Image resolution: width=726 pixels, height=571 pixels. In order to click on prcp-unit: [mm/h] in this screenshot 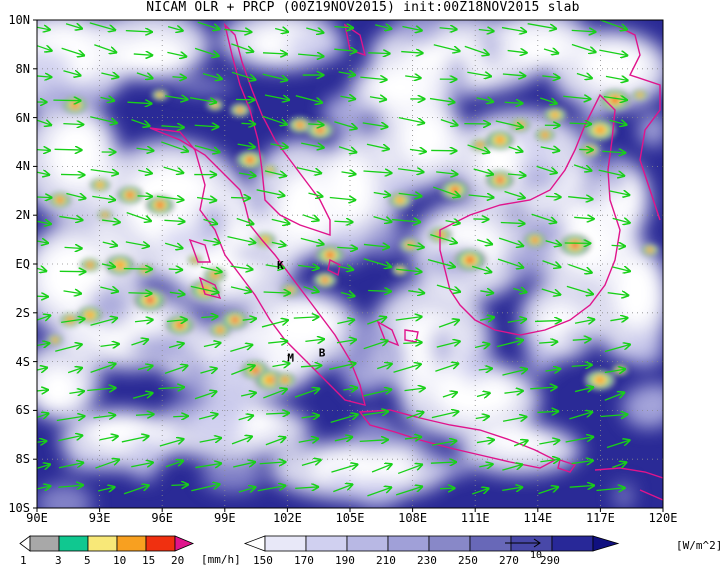, I will do `click(221, 559)`.